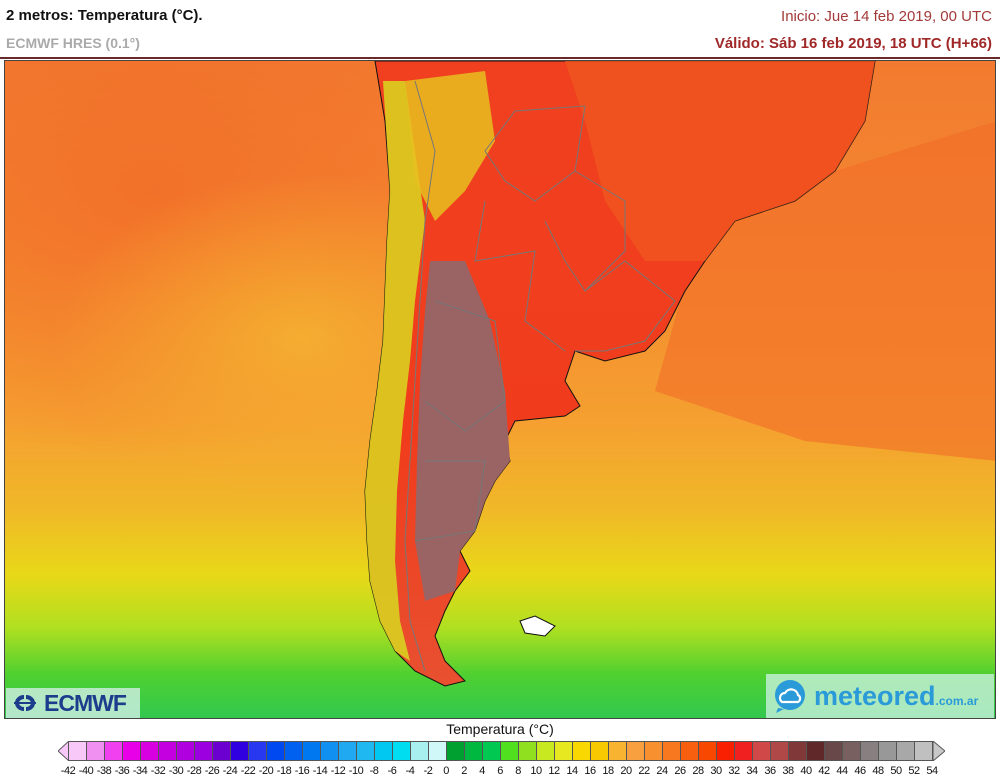  I want to click on legend-tick-label: 26, so click(680, 771).